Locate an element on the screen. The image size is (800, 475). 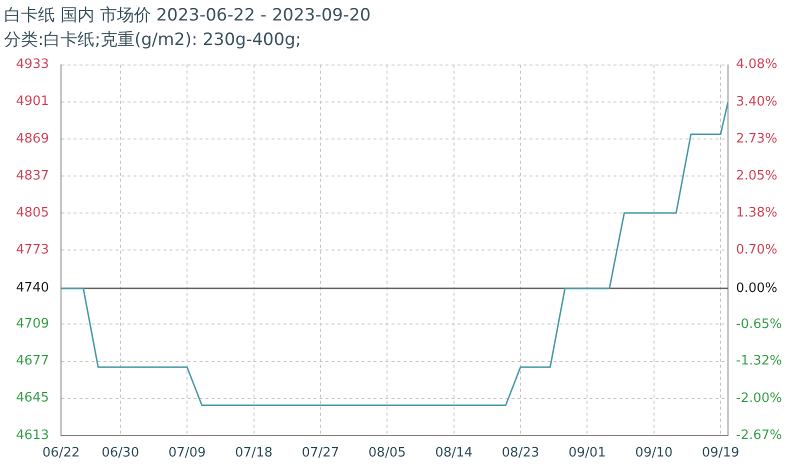
y-tick-label: 4645 is located at coordinates (33, 398).